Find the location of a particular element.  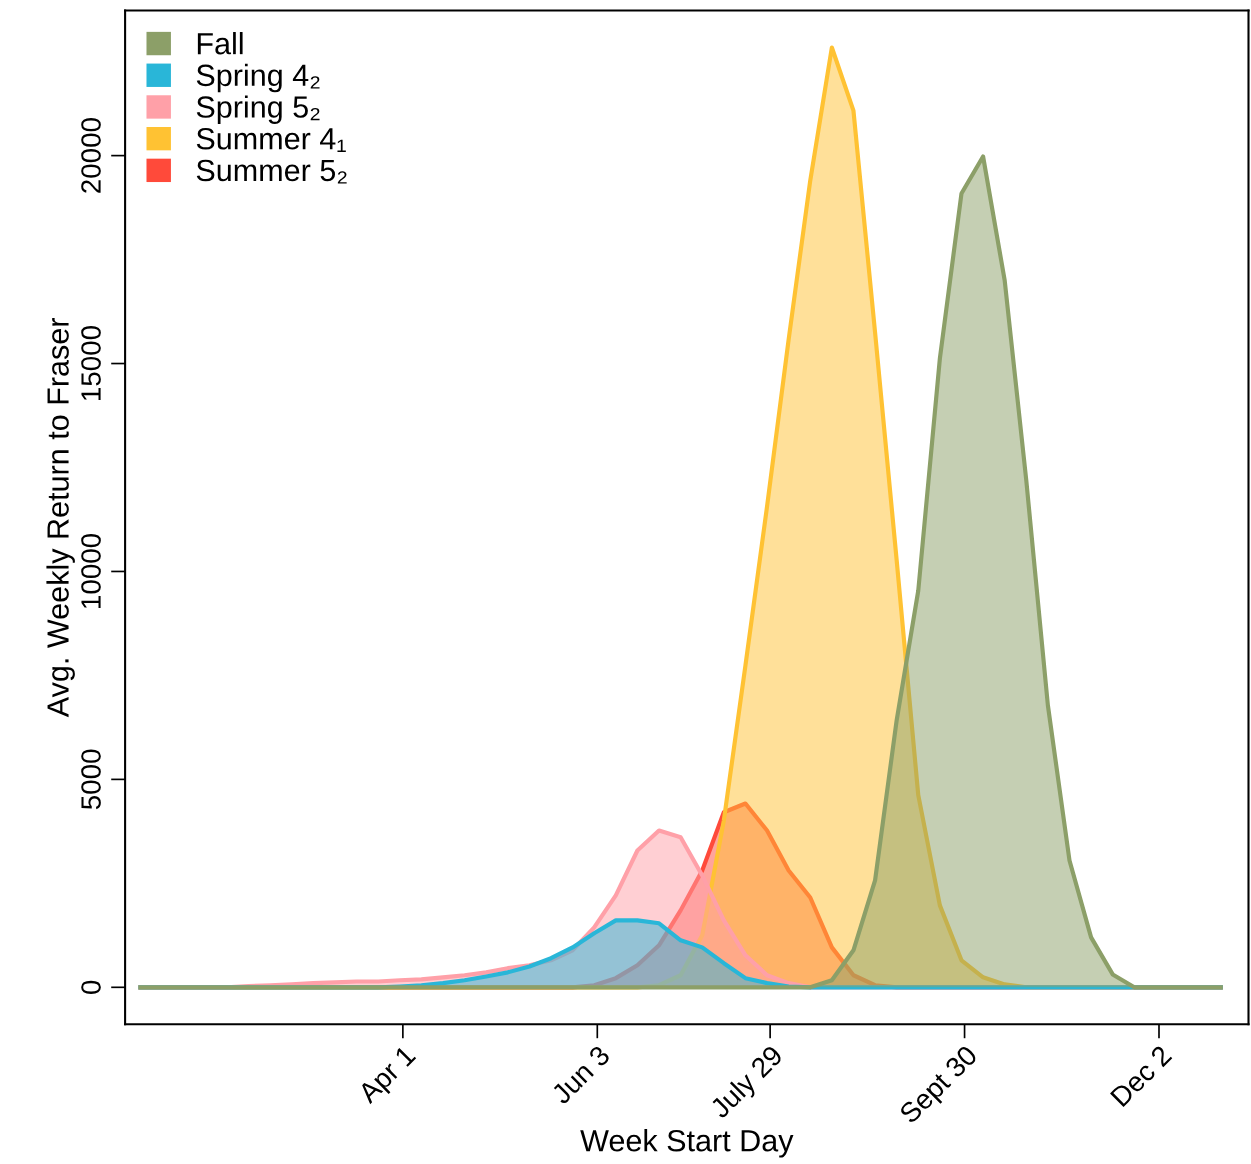

y-tick-label: 10000 is located at coordinates (91, 570).